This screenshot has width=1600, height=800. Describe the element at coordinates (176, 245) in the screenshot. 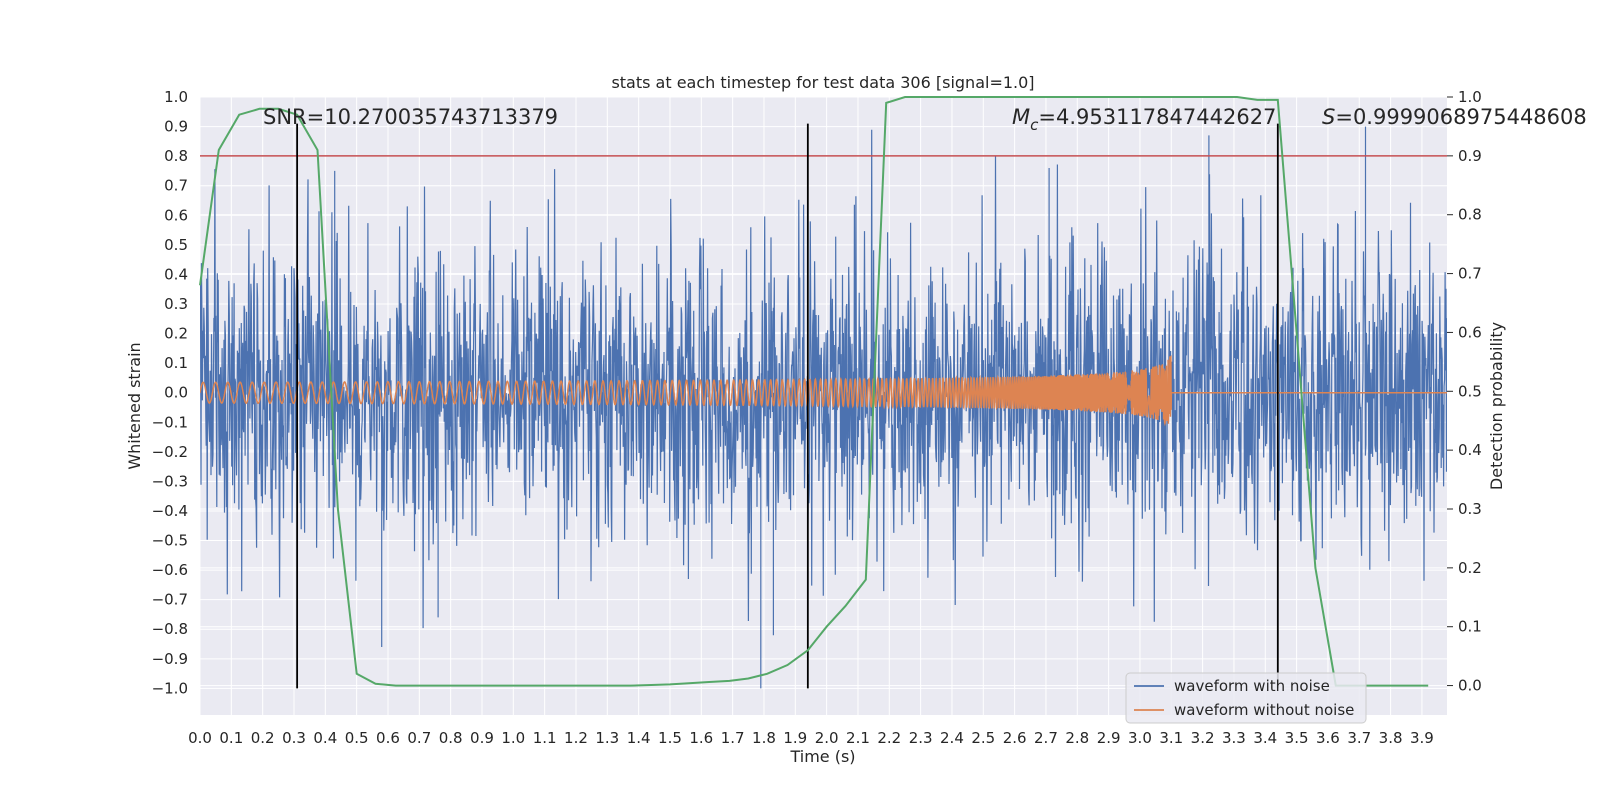

I see `y-tick-label: 0.5` at that location.